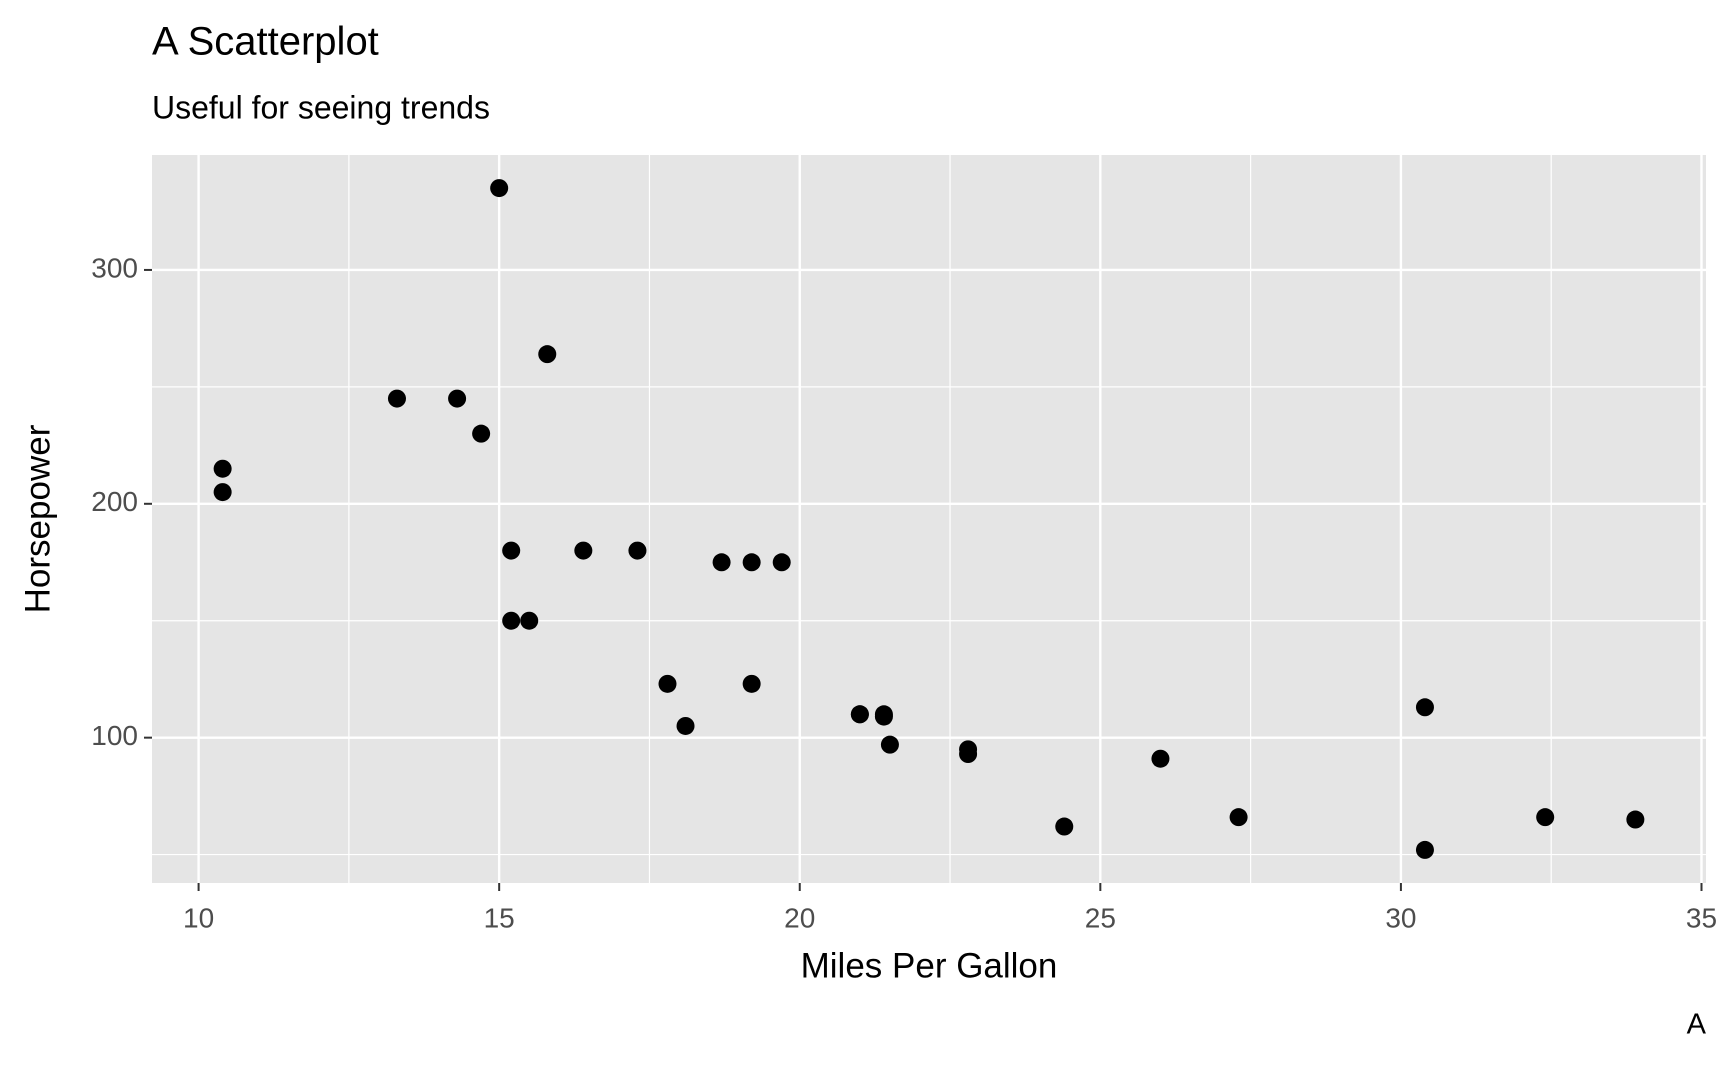 This screenshot has height=1067, width=1728. What do you see at coordinates (799, 917) in the screenshot?
I see `x-tick-label: 20` at bounding box center [799, 917].